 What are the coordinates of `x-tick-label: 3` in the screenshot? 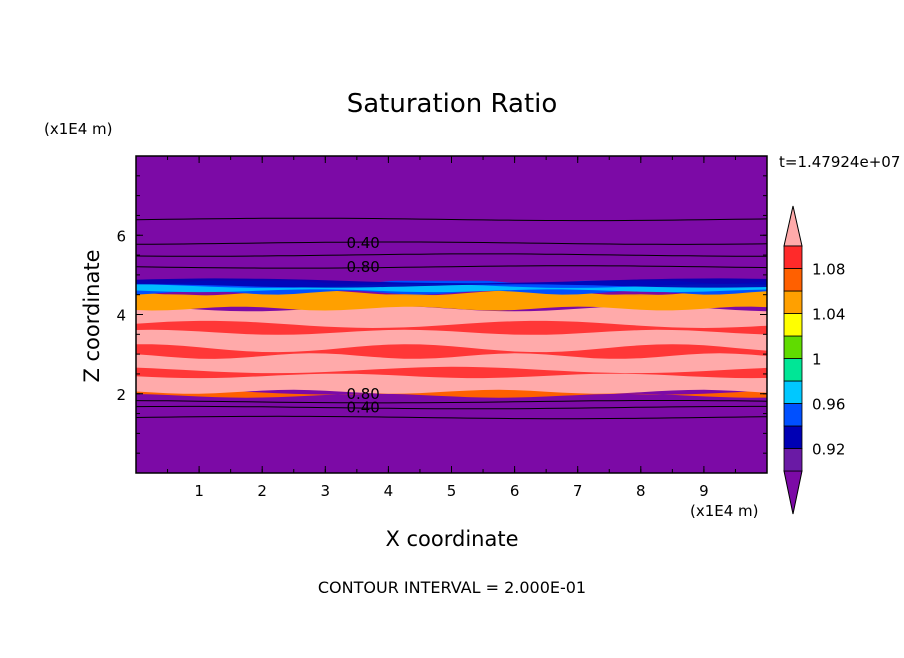 It's located at (326, 491).